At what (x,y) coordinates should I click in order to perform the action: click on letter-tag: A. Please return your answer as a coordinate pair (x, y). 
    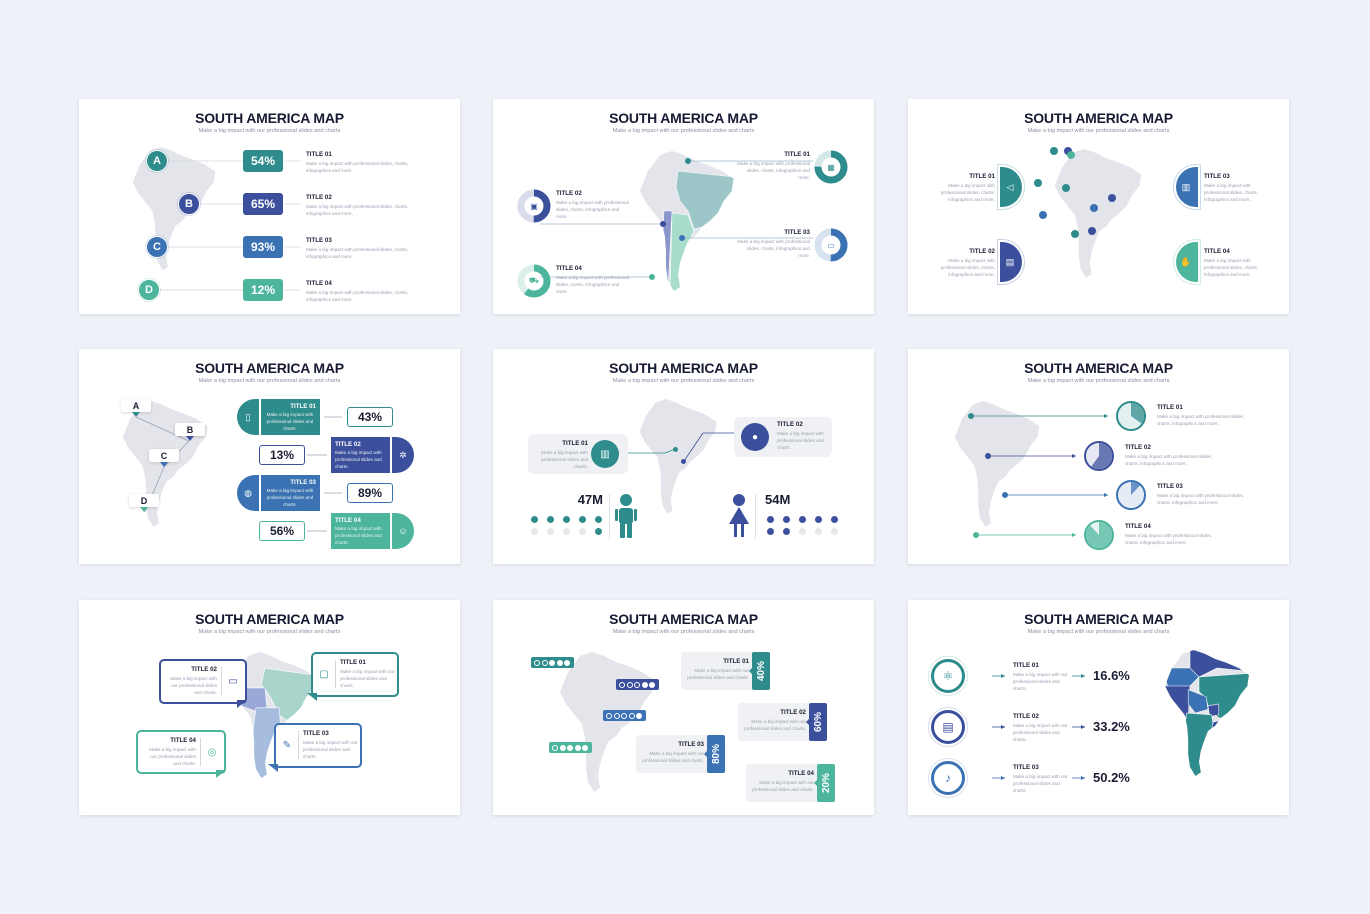
    Looking at the image, I should click on (136, 405).